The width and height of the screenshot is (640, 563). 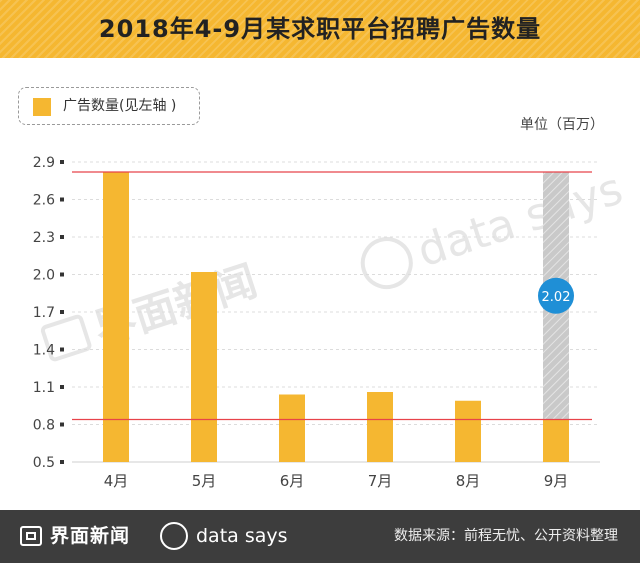 I want to click on y-axis: 2.9 2.6 2.3 2.0 1.7 1.4 1.1 0.8 0.5, so click(x=48, y=313).